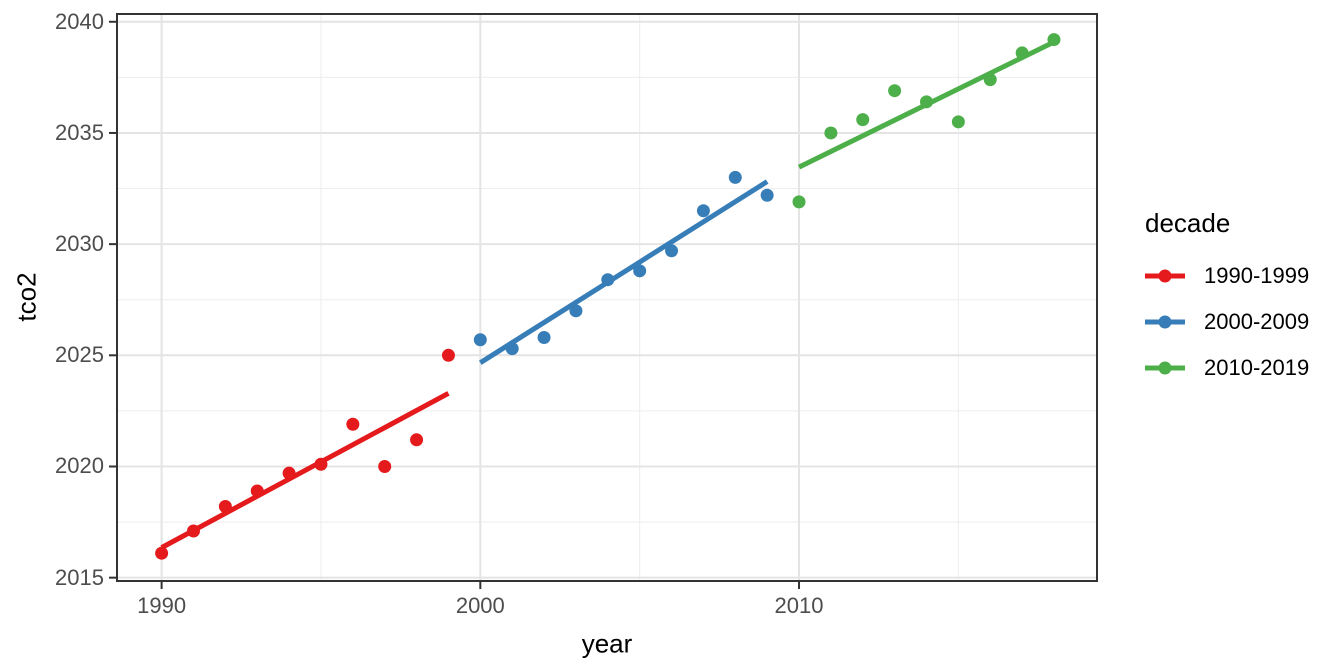 This screenshot has height=672, width=1344. I want to click on y-tick-label: 2030, so click(79, 244).